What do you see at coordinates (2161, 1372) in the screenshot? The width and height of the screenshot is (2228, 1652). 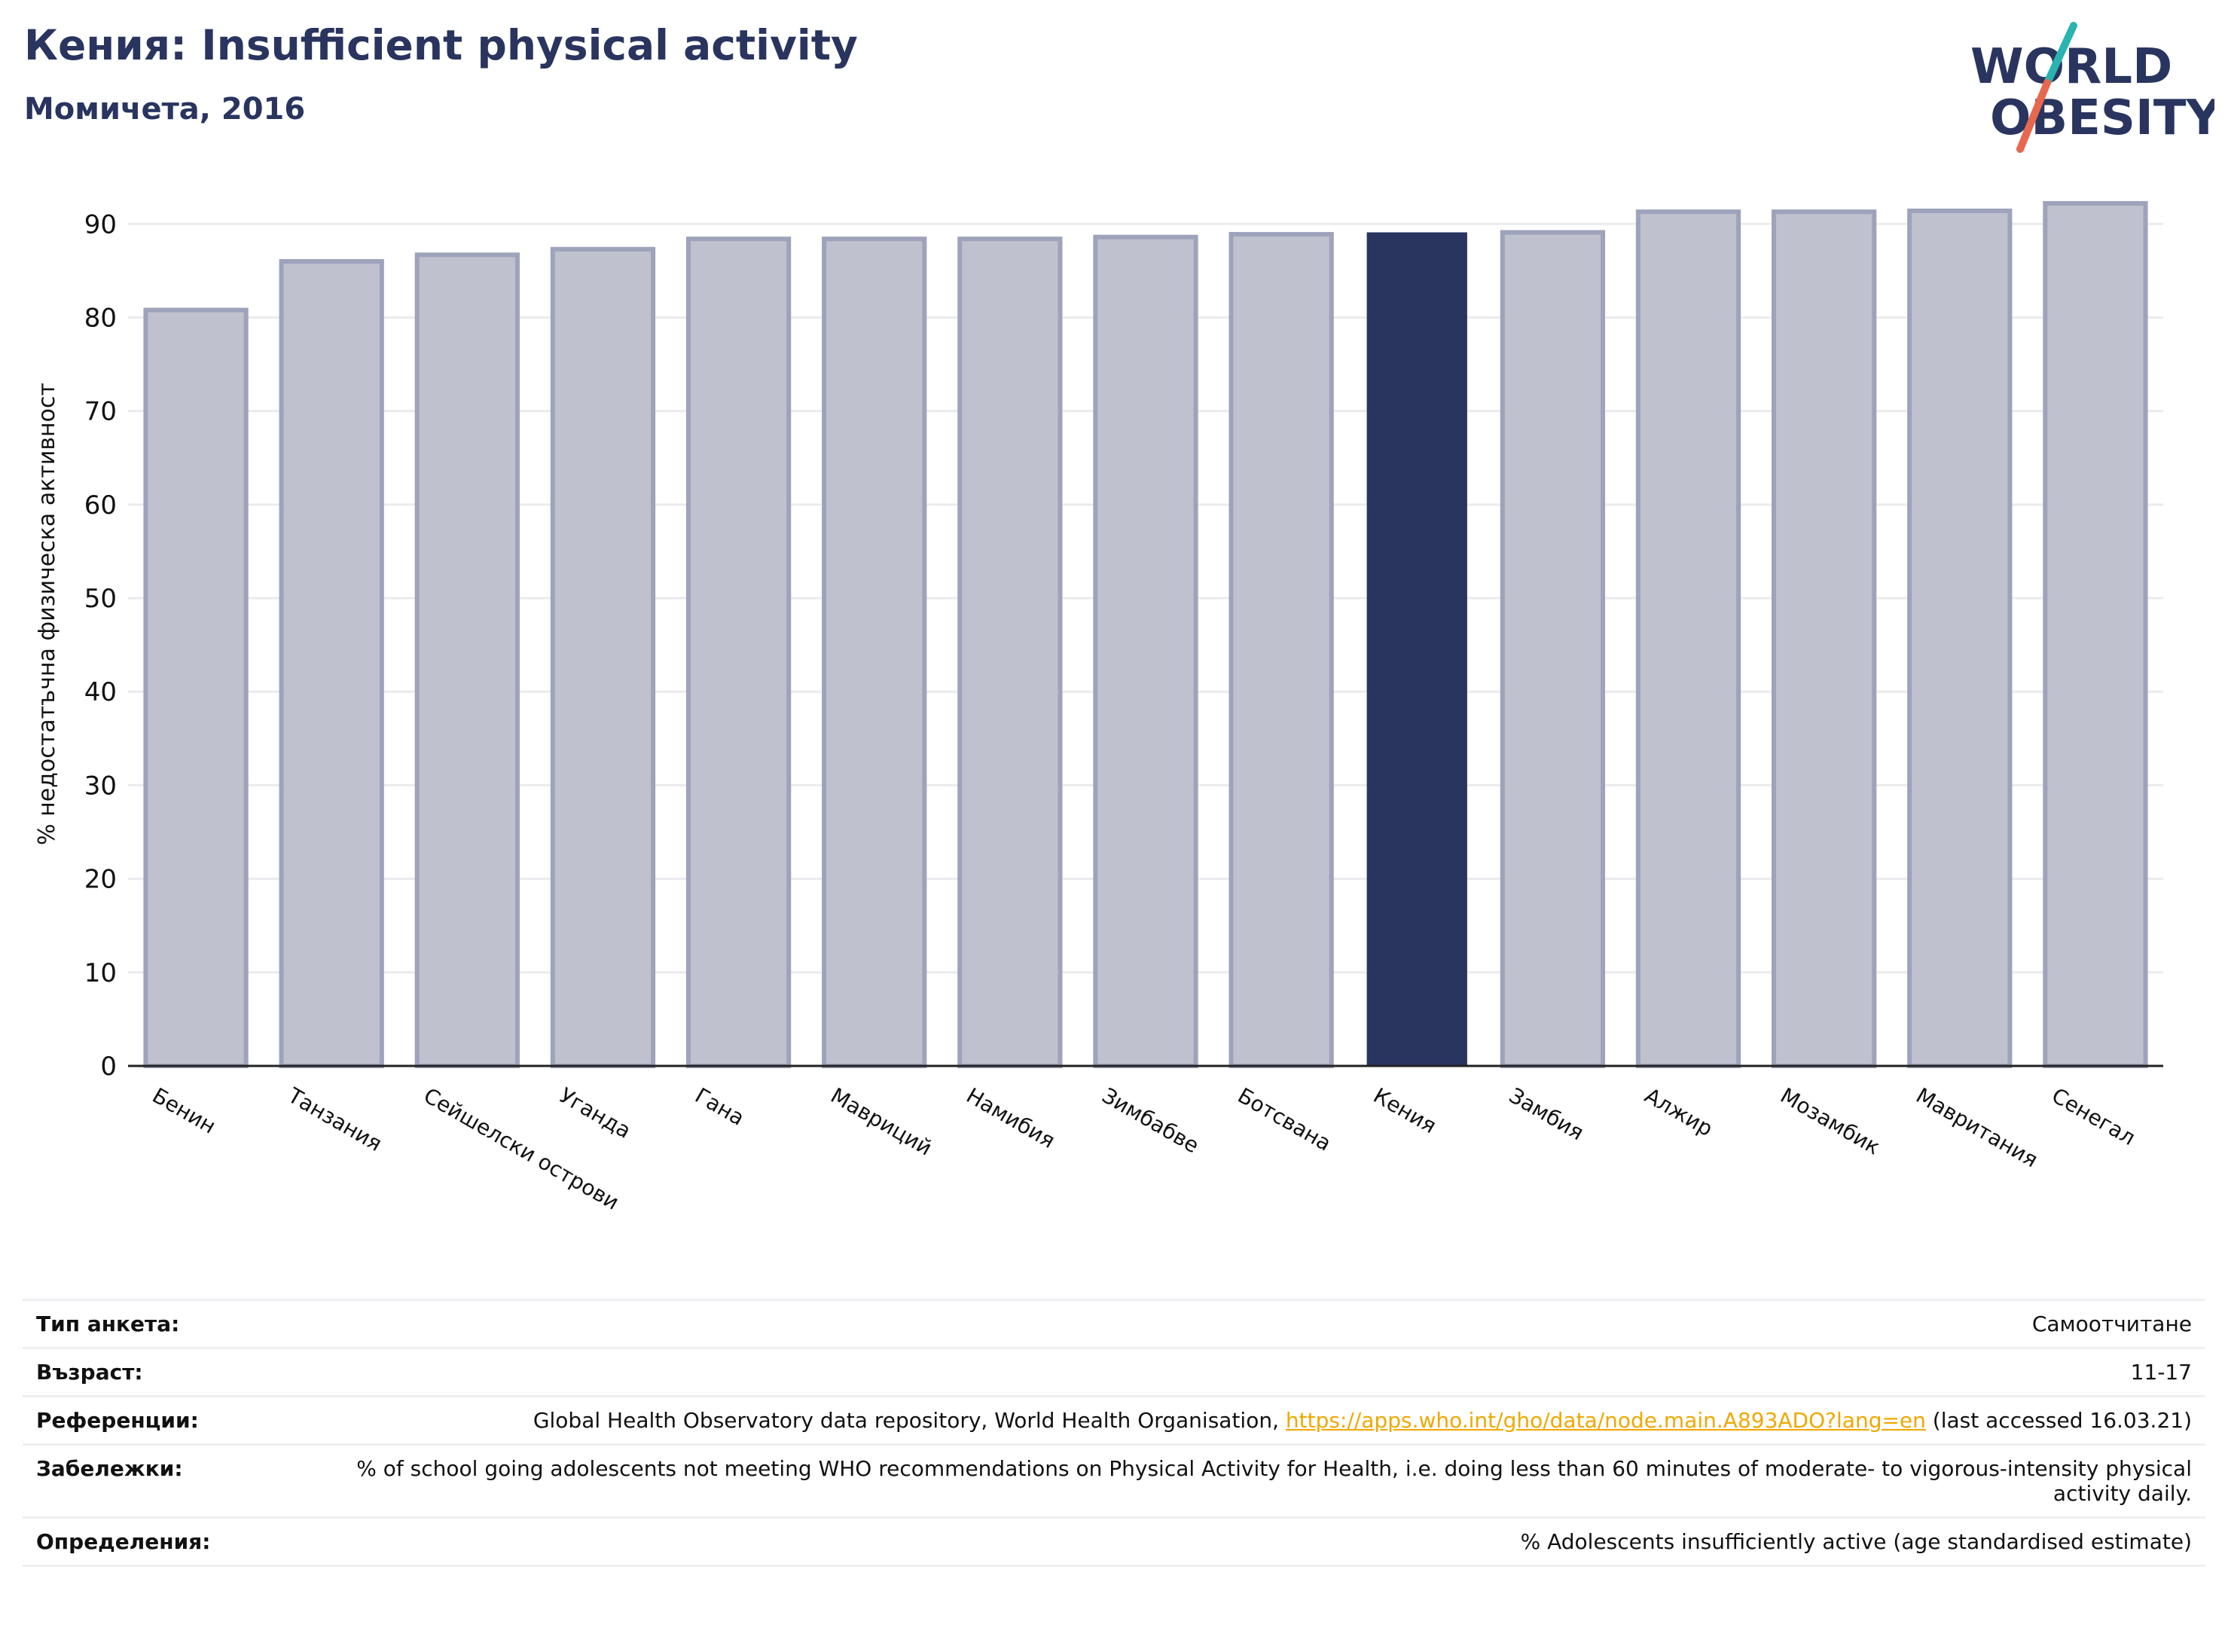 I see `info-value: 11-17` at bounding box center [2161, 1372].